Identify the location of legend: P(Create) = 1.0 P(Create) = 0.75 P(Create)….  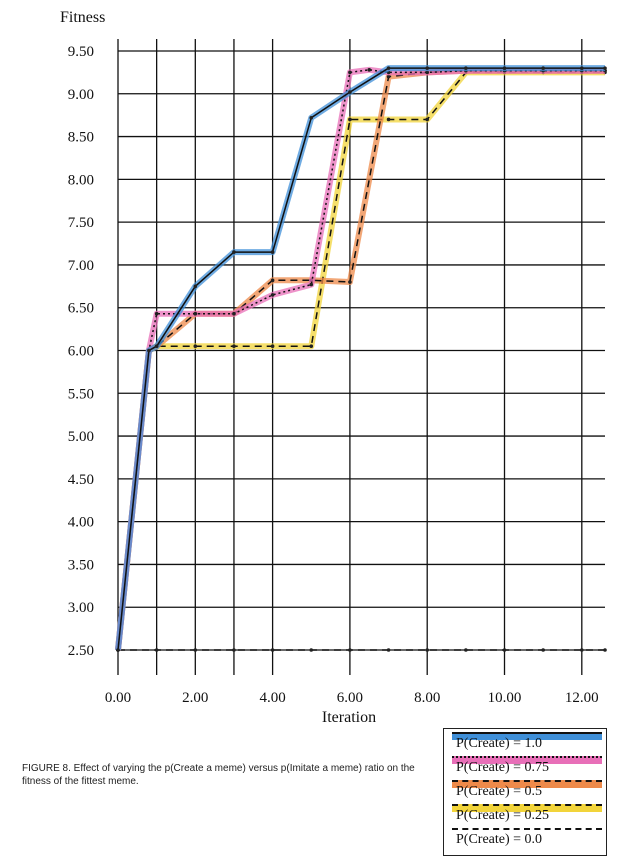
(525, 792).